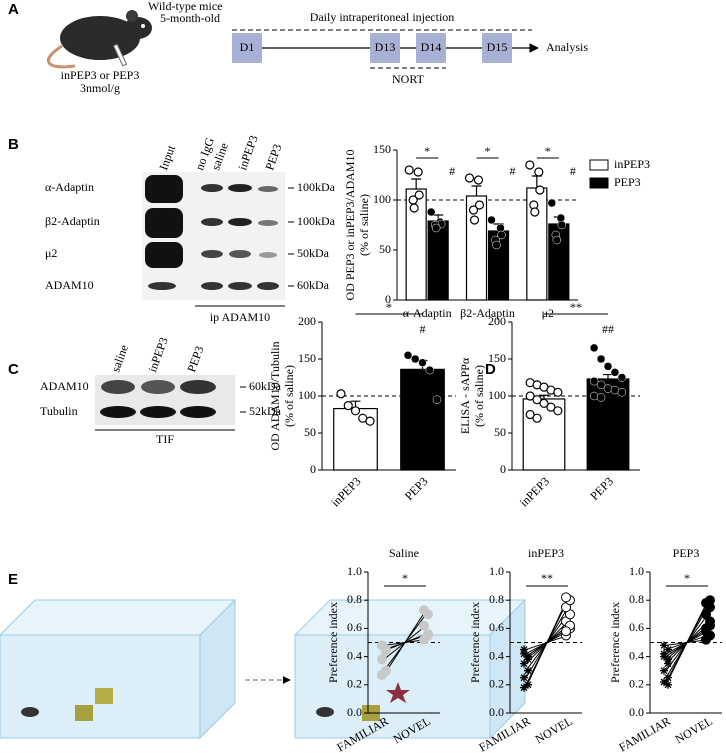  I want to click on y-axis-label: OD PEP3 or inPEP3/ADAM10, so click(350, 224).